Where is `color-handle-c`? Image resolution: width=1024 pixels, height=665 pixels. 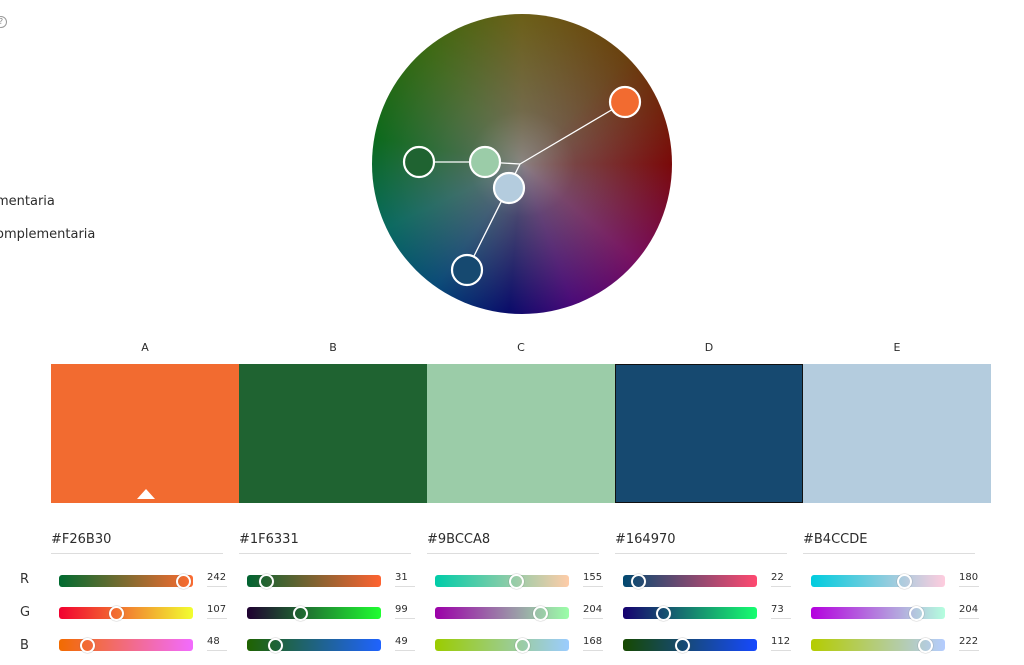 color-handle-c is located at coordinates (485, 162).